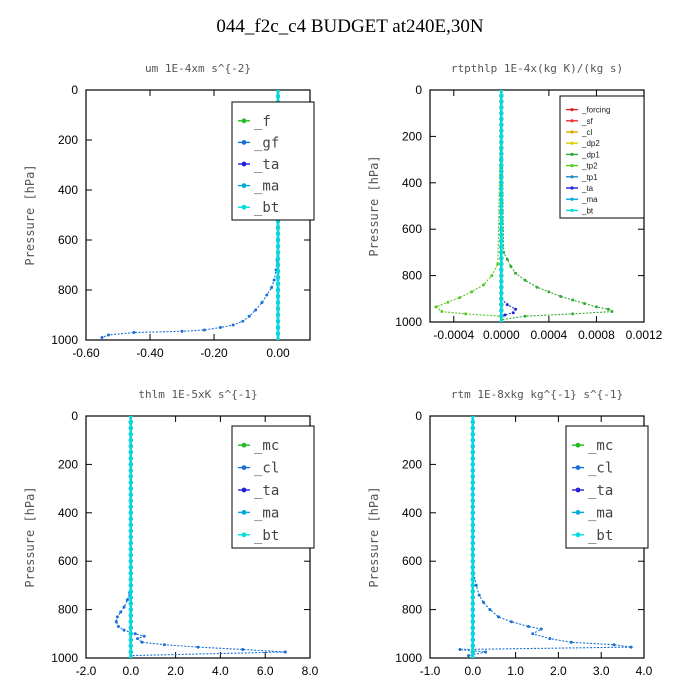 The image size is (700, 700). I want to click on series-line-gf, so click(190, 214).